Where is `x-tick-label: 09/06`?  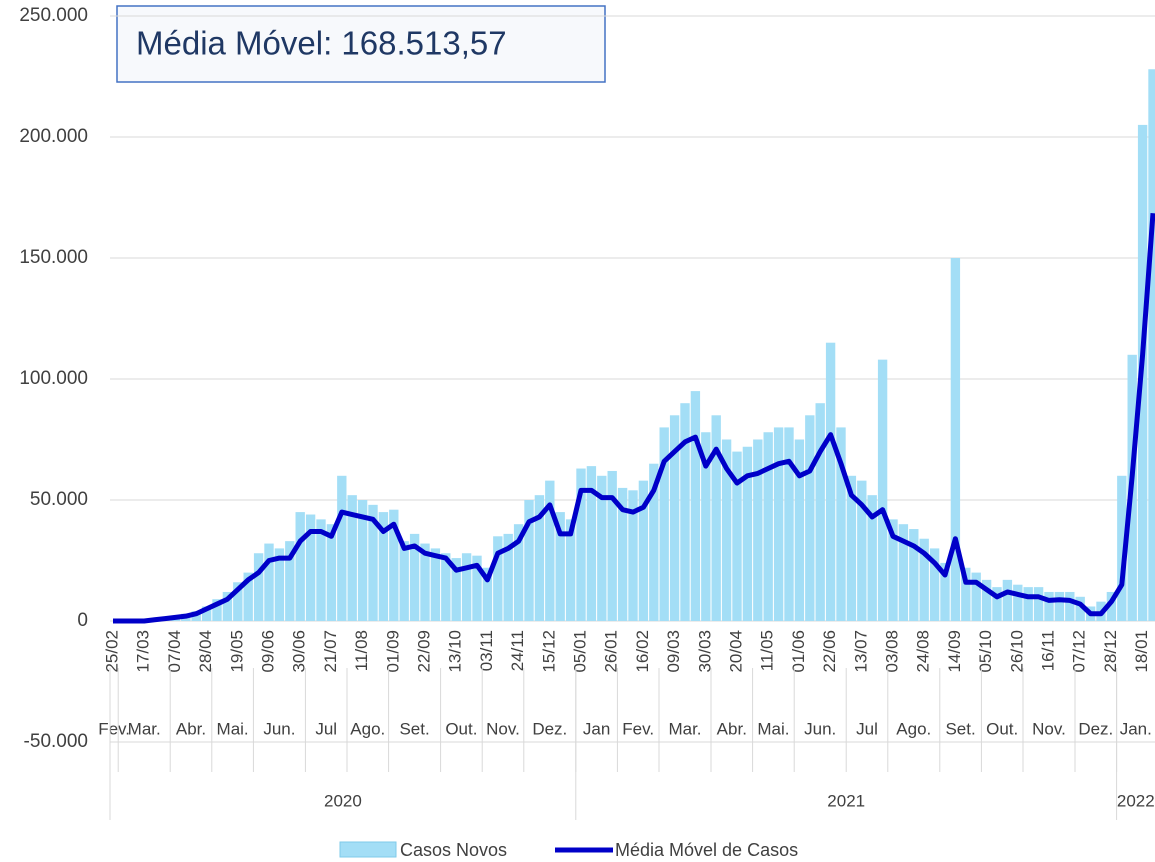 x-tick-label: 09/06 is located at coordinates (267, 651).